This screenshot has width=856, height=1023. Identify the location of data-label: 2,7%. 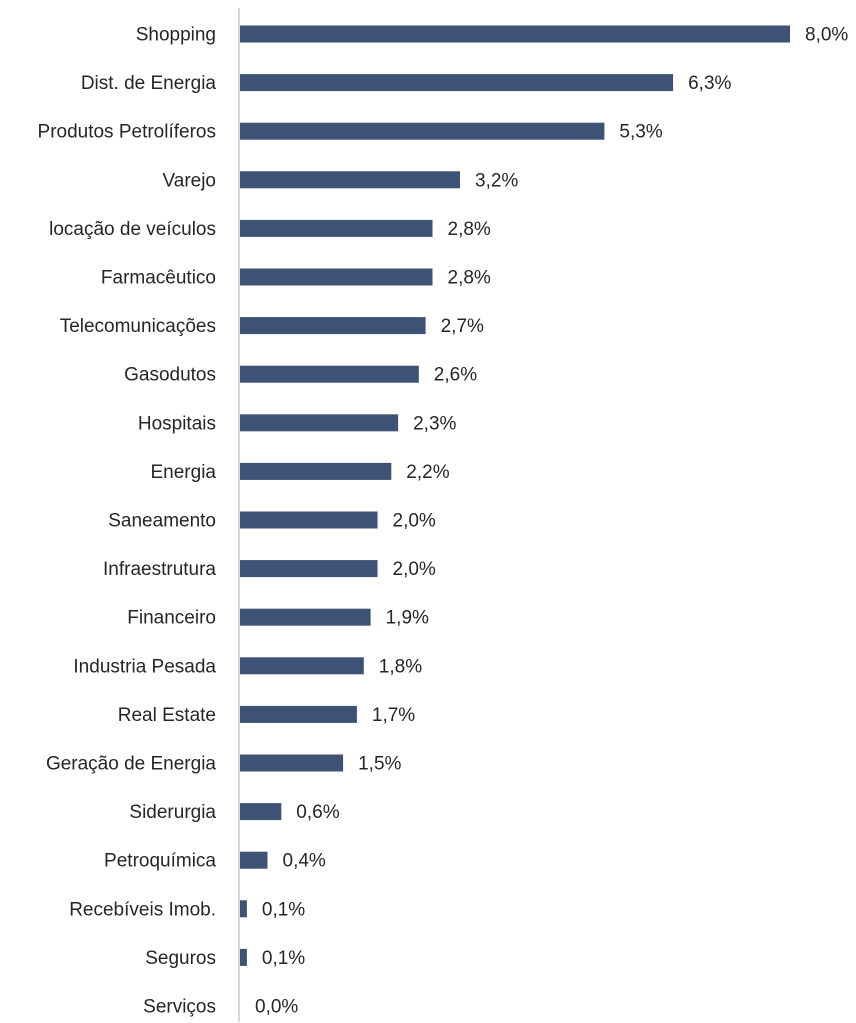
(462, 326).